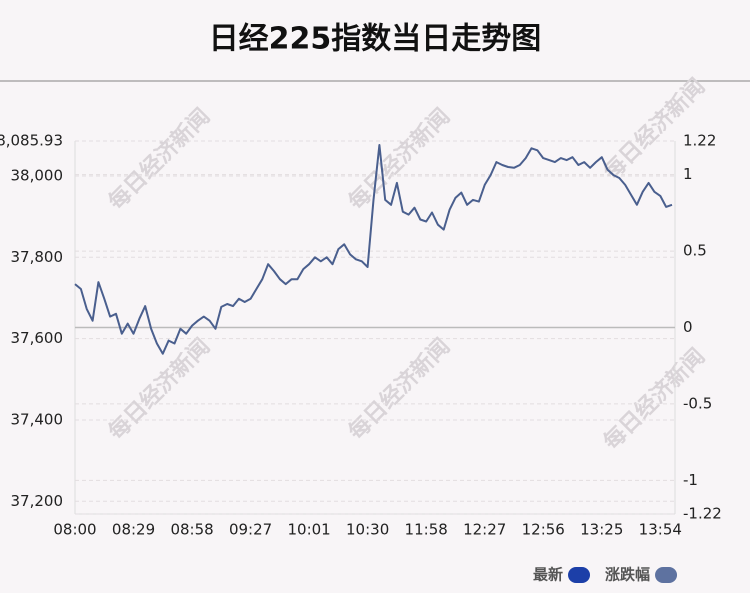 The image size is (750, 593). Describe the element at coordinates (191, 530) in the screenshot. I see `x-tick-label: 08:58` at that location.